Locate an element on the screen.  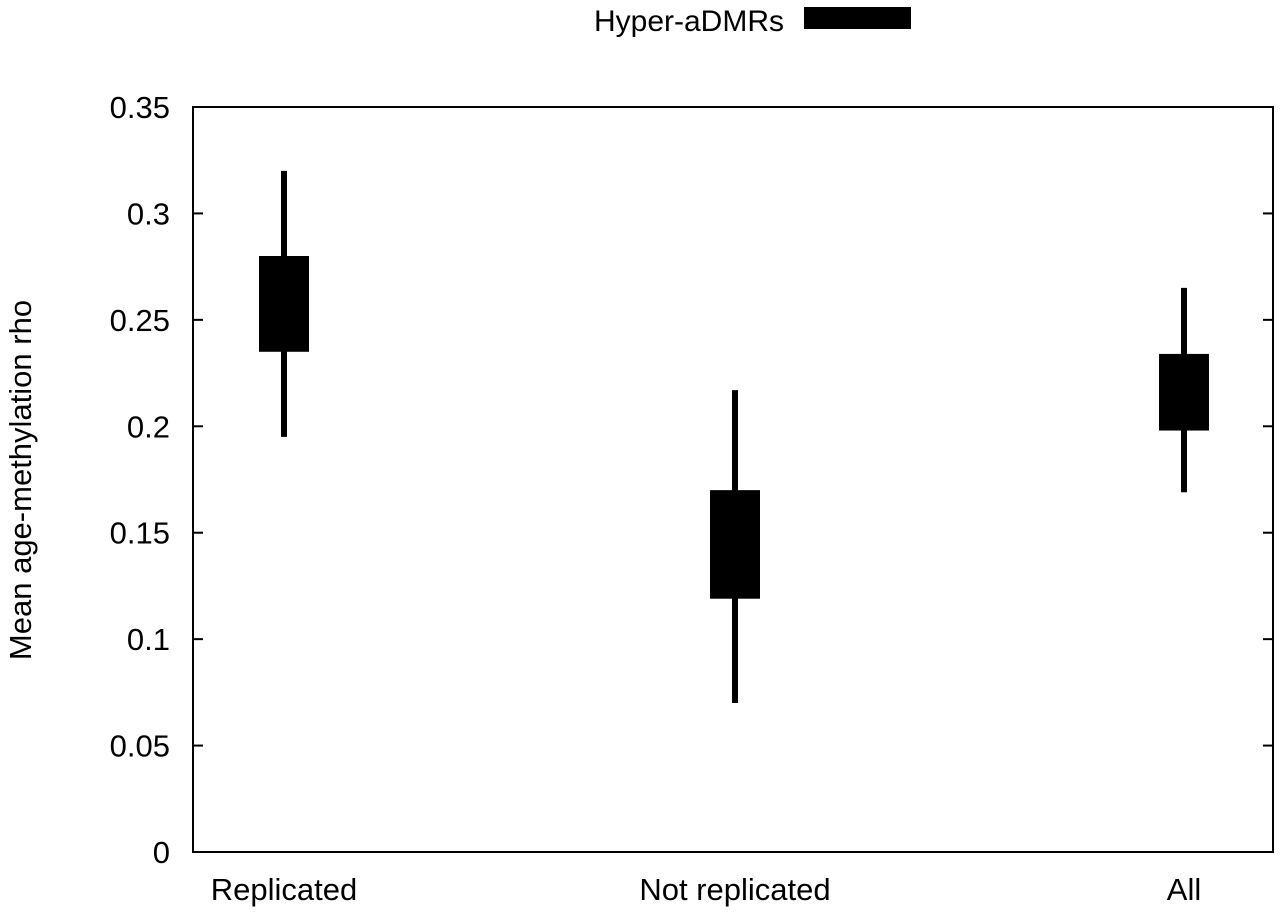
y-tick-label: 0.15 is located at coordinates (140, 533).